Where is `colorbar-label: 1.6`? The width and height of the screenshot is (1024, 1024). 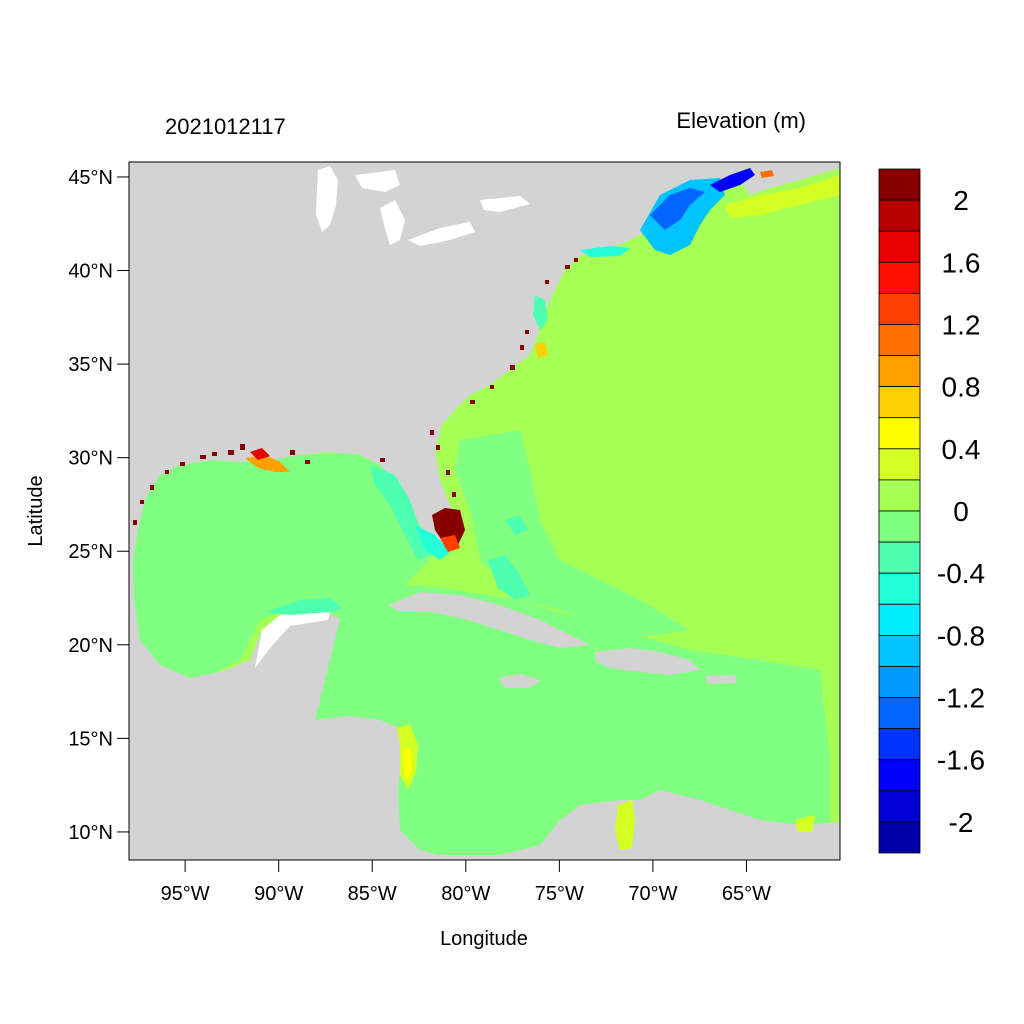
colorbar-label: 1.6 is located at coordinates (961, 262).